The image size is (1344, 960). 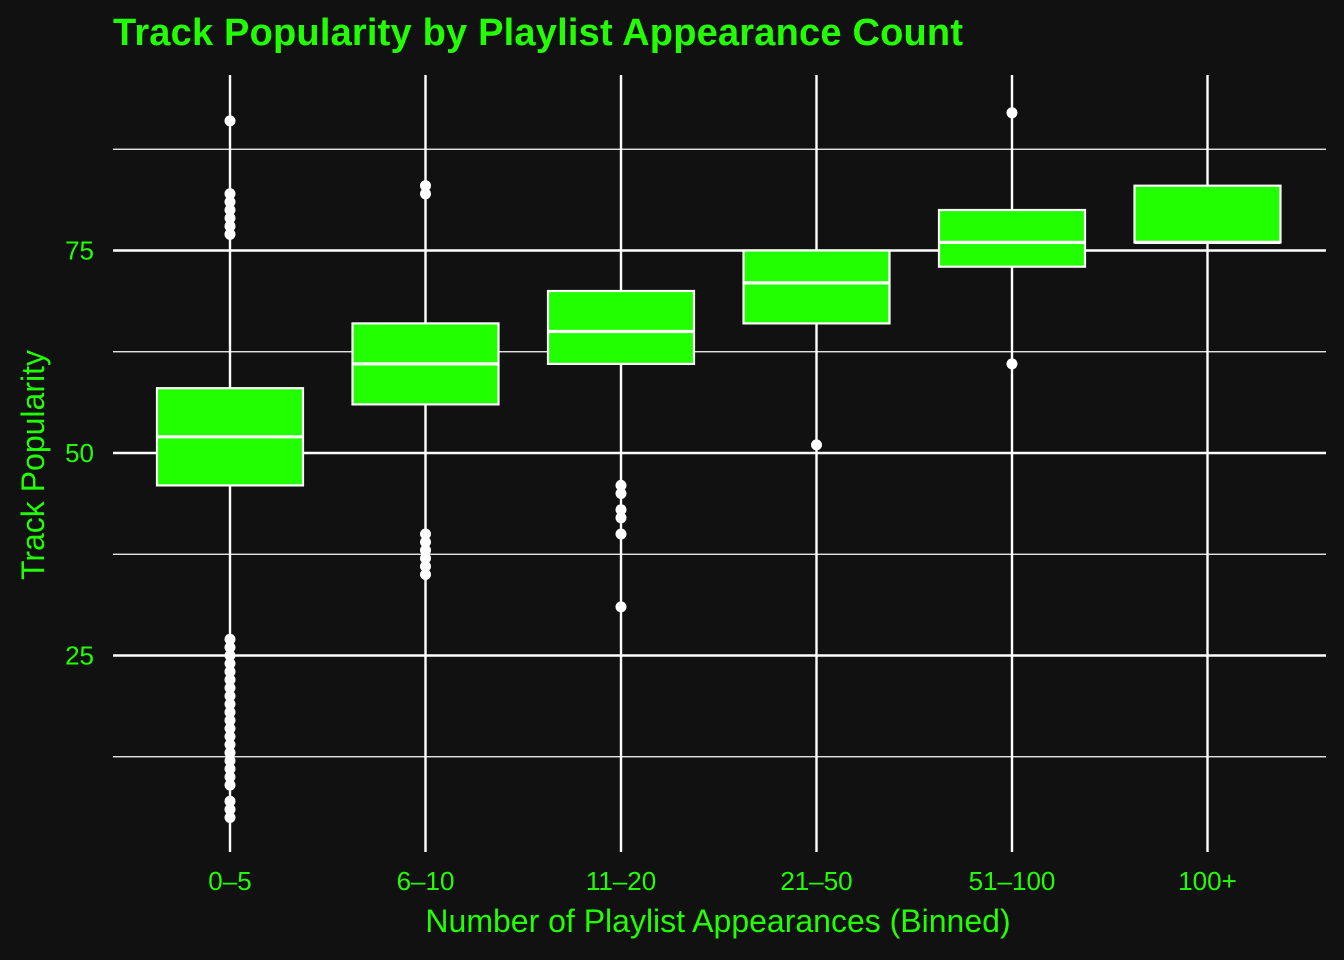 I want to click on x-tick-label: 51–100, so click(x=1012, y=881).